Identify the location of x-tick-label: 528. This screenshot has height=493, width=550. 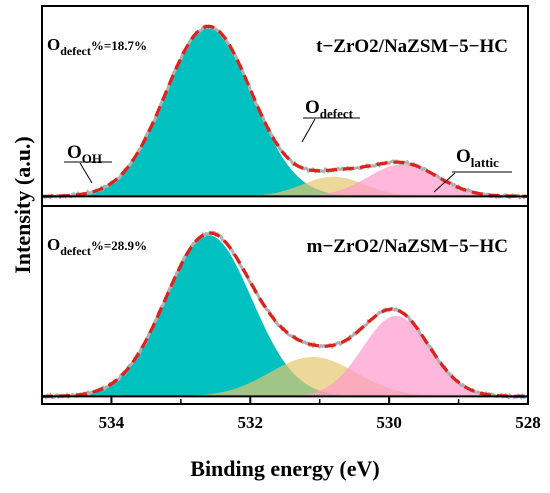
(528, 422).